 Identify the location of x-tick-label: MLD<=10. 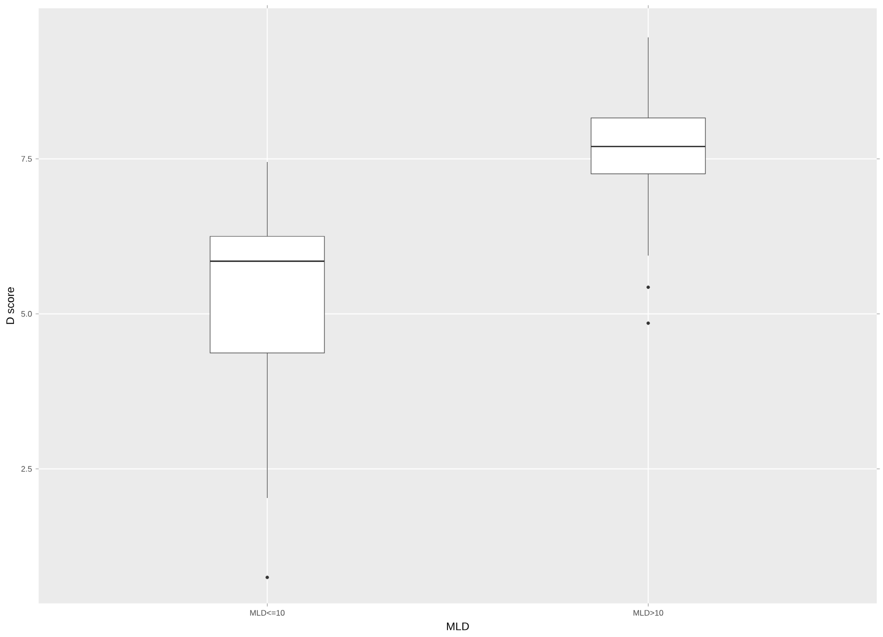
(267, 613).